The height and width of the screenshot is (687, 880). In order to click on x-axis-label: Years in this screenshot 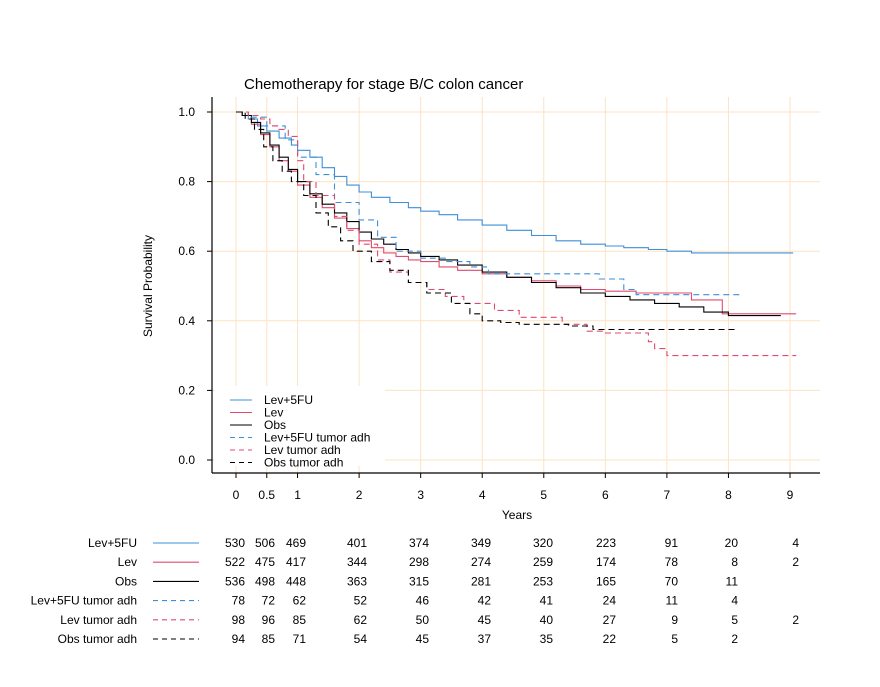, I will do `click(517, 515)`.